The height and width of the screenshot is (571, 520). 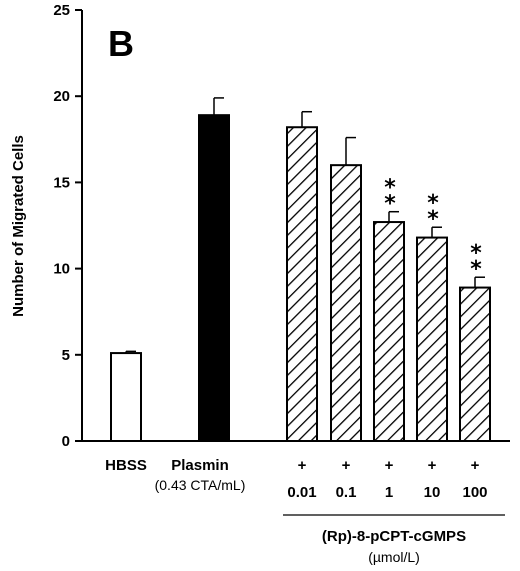 What do you see at coordinates (61, 10) in the screenshot?
I see `y-tick-label: 25` at bounding box center [61, 10].